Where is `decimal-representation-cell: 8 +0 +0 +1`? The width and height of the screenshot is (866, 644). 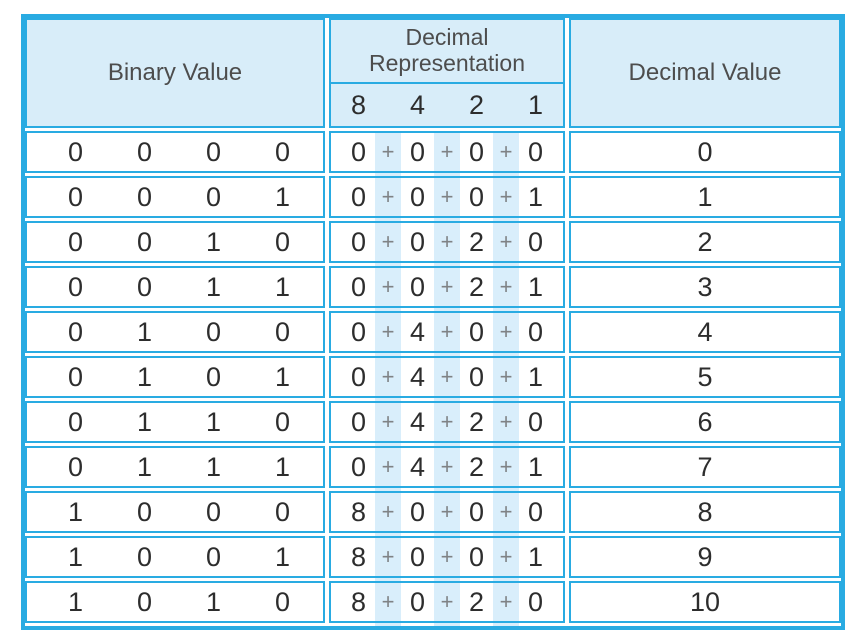
decimal-representation-cell: 8 +0 +0 +1 is located at coordinates (447, 557).